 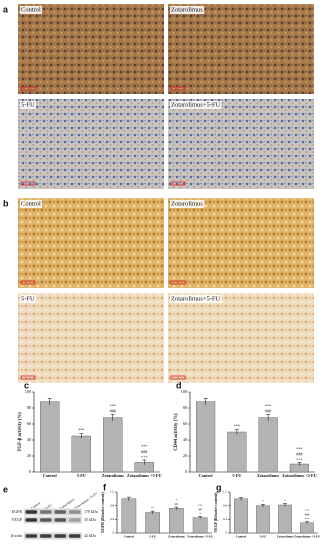 I want to click on lane-label: Control, so click(x=35, y=505).